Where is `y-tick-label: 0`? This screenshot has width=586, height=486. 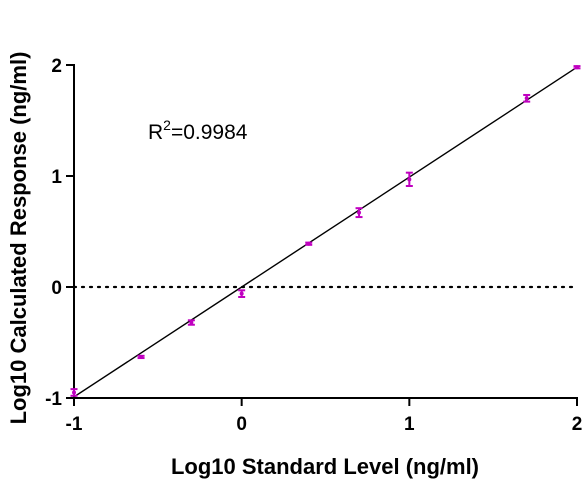 y-tick-label: 0 is located at coordinates (56, 288).